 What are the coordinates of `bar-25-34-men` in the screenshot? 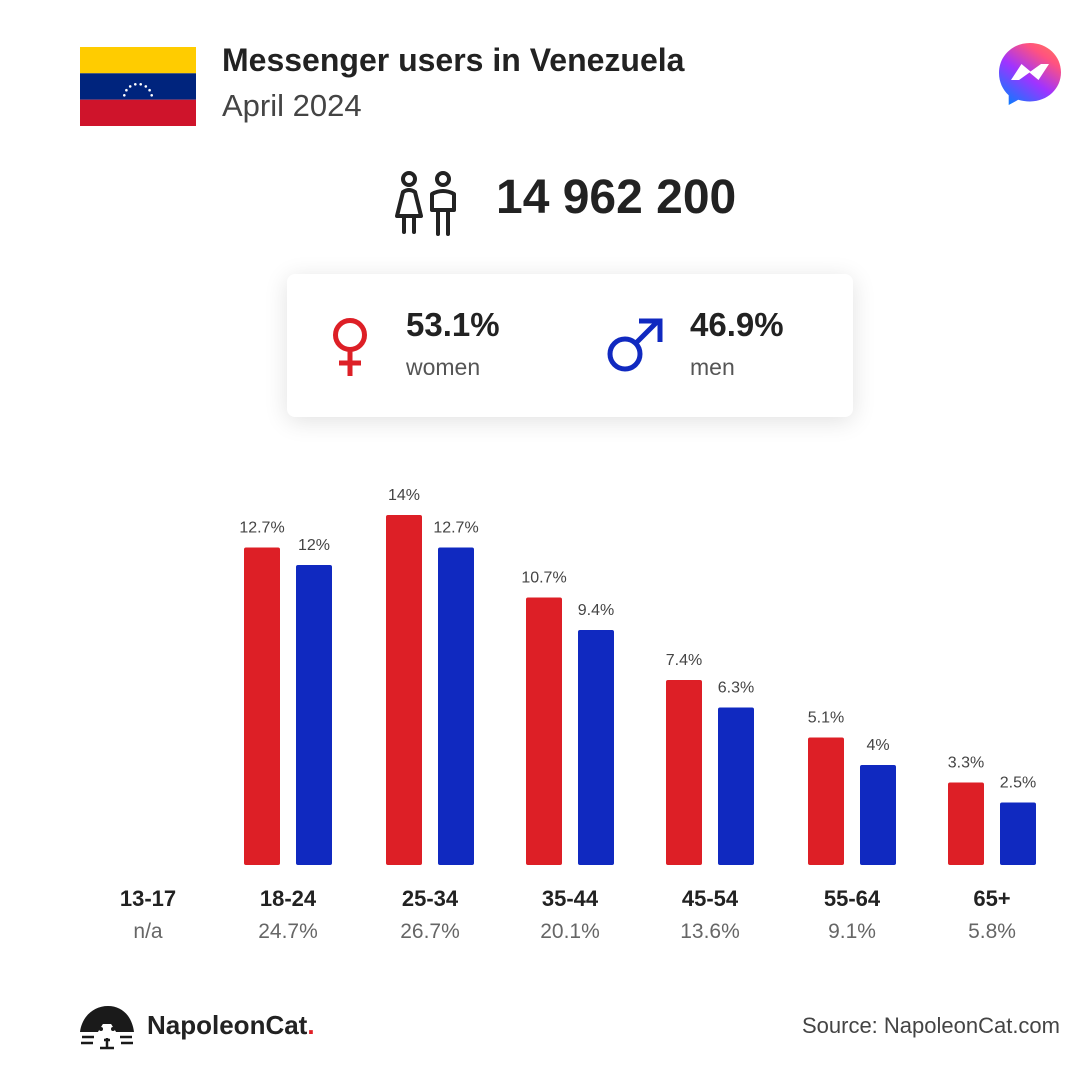 It's located at (456, 706).